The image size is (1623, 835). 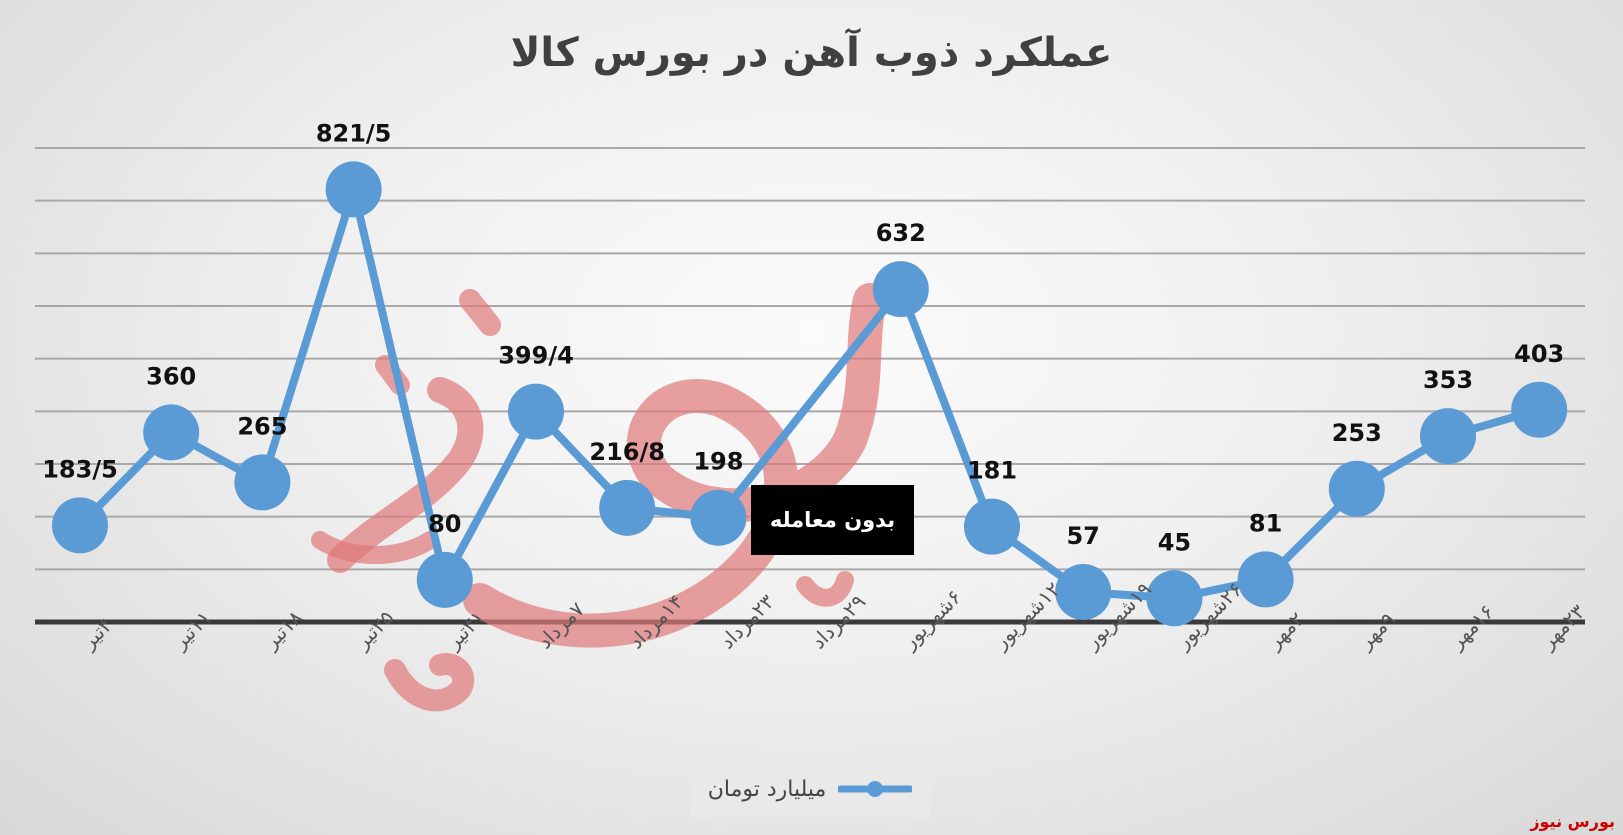 I want to click on data-label: 353, so click(x=1448, y=380).